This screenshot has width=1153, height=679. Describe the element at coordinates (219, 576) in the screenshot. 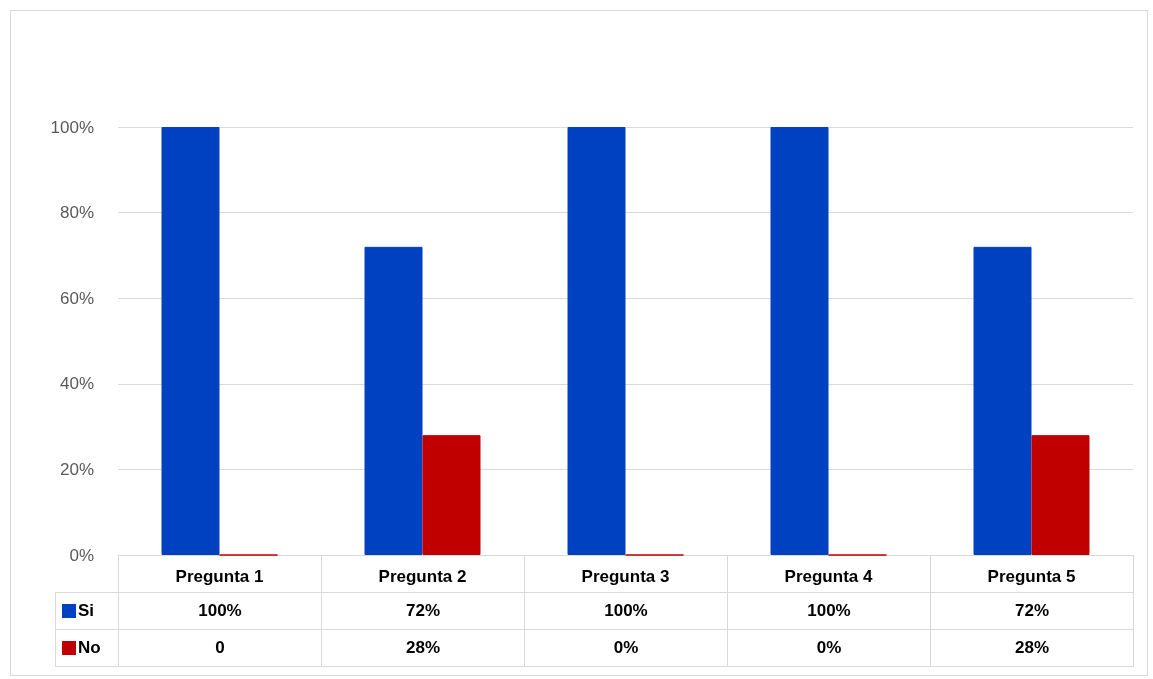

I see `x-tick-label: Pregunta 1` at that location.